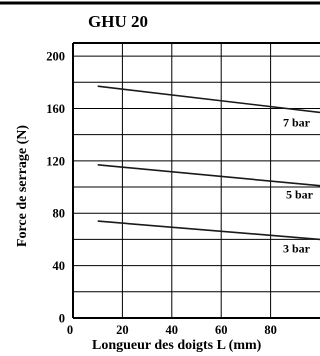 The width and height of the screenshot is (320, 356). Describe the element at coordinates (270, 330) in the screenshot. I see `x-tick-label: 80` at that location.